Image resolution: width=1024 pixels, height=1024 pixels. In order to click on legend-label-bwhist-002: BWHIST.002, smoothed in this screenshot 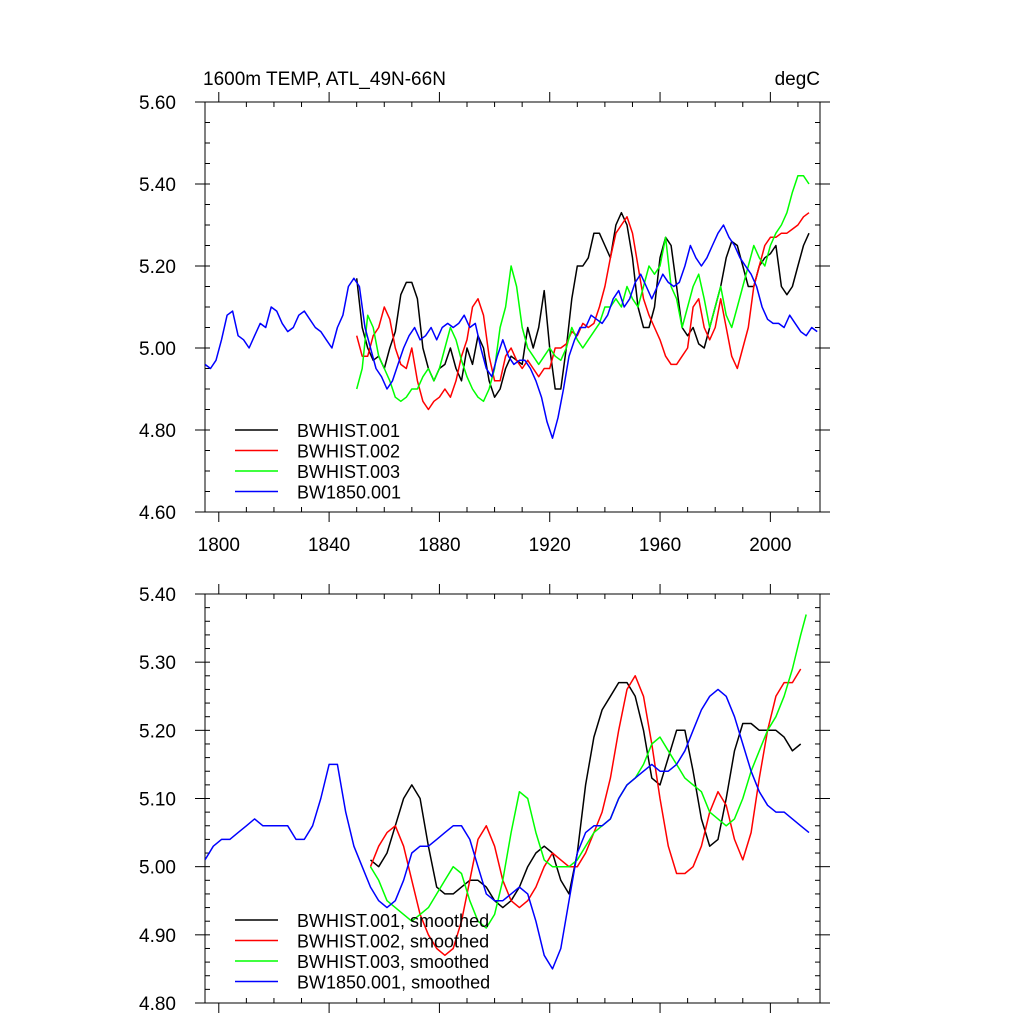, I will do `click(393, 942)`.